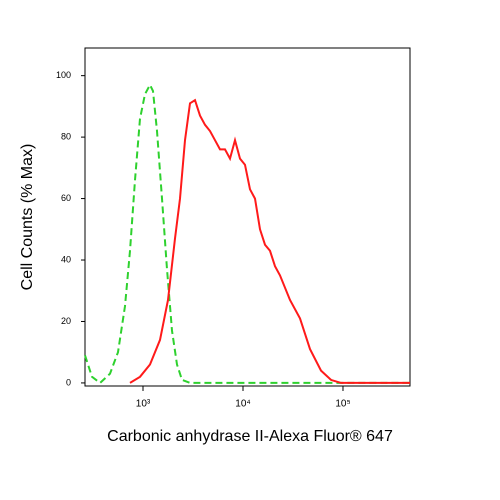  Describe the element at coordinates (66, 198) in the screenshot. I see `y-tick-label: 60` at that location.